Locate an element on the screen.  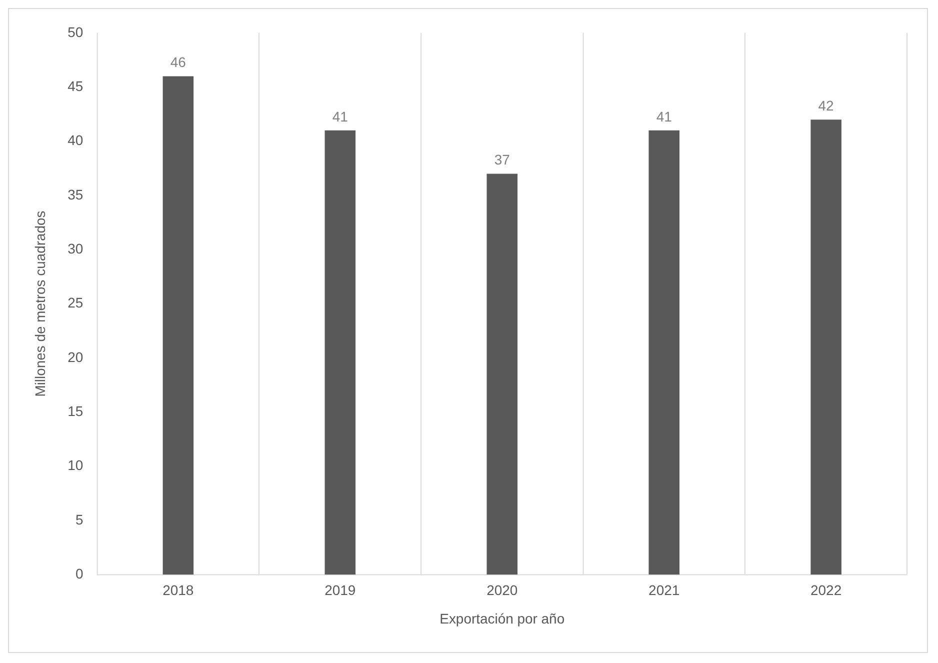
y-axis-title: Millones de metros cuadrados is located at coordinates (40, 303).